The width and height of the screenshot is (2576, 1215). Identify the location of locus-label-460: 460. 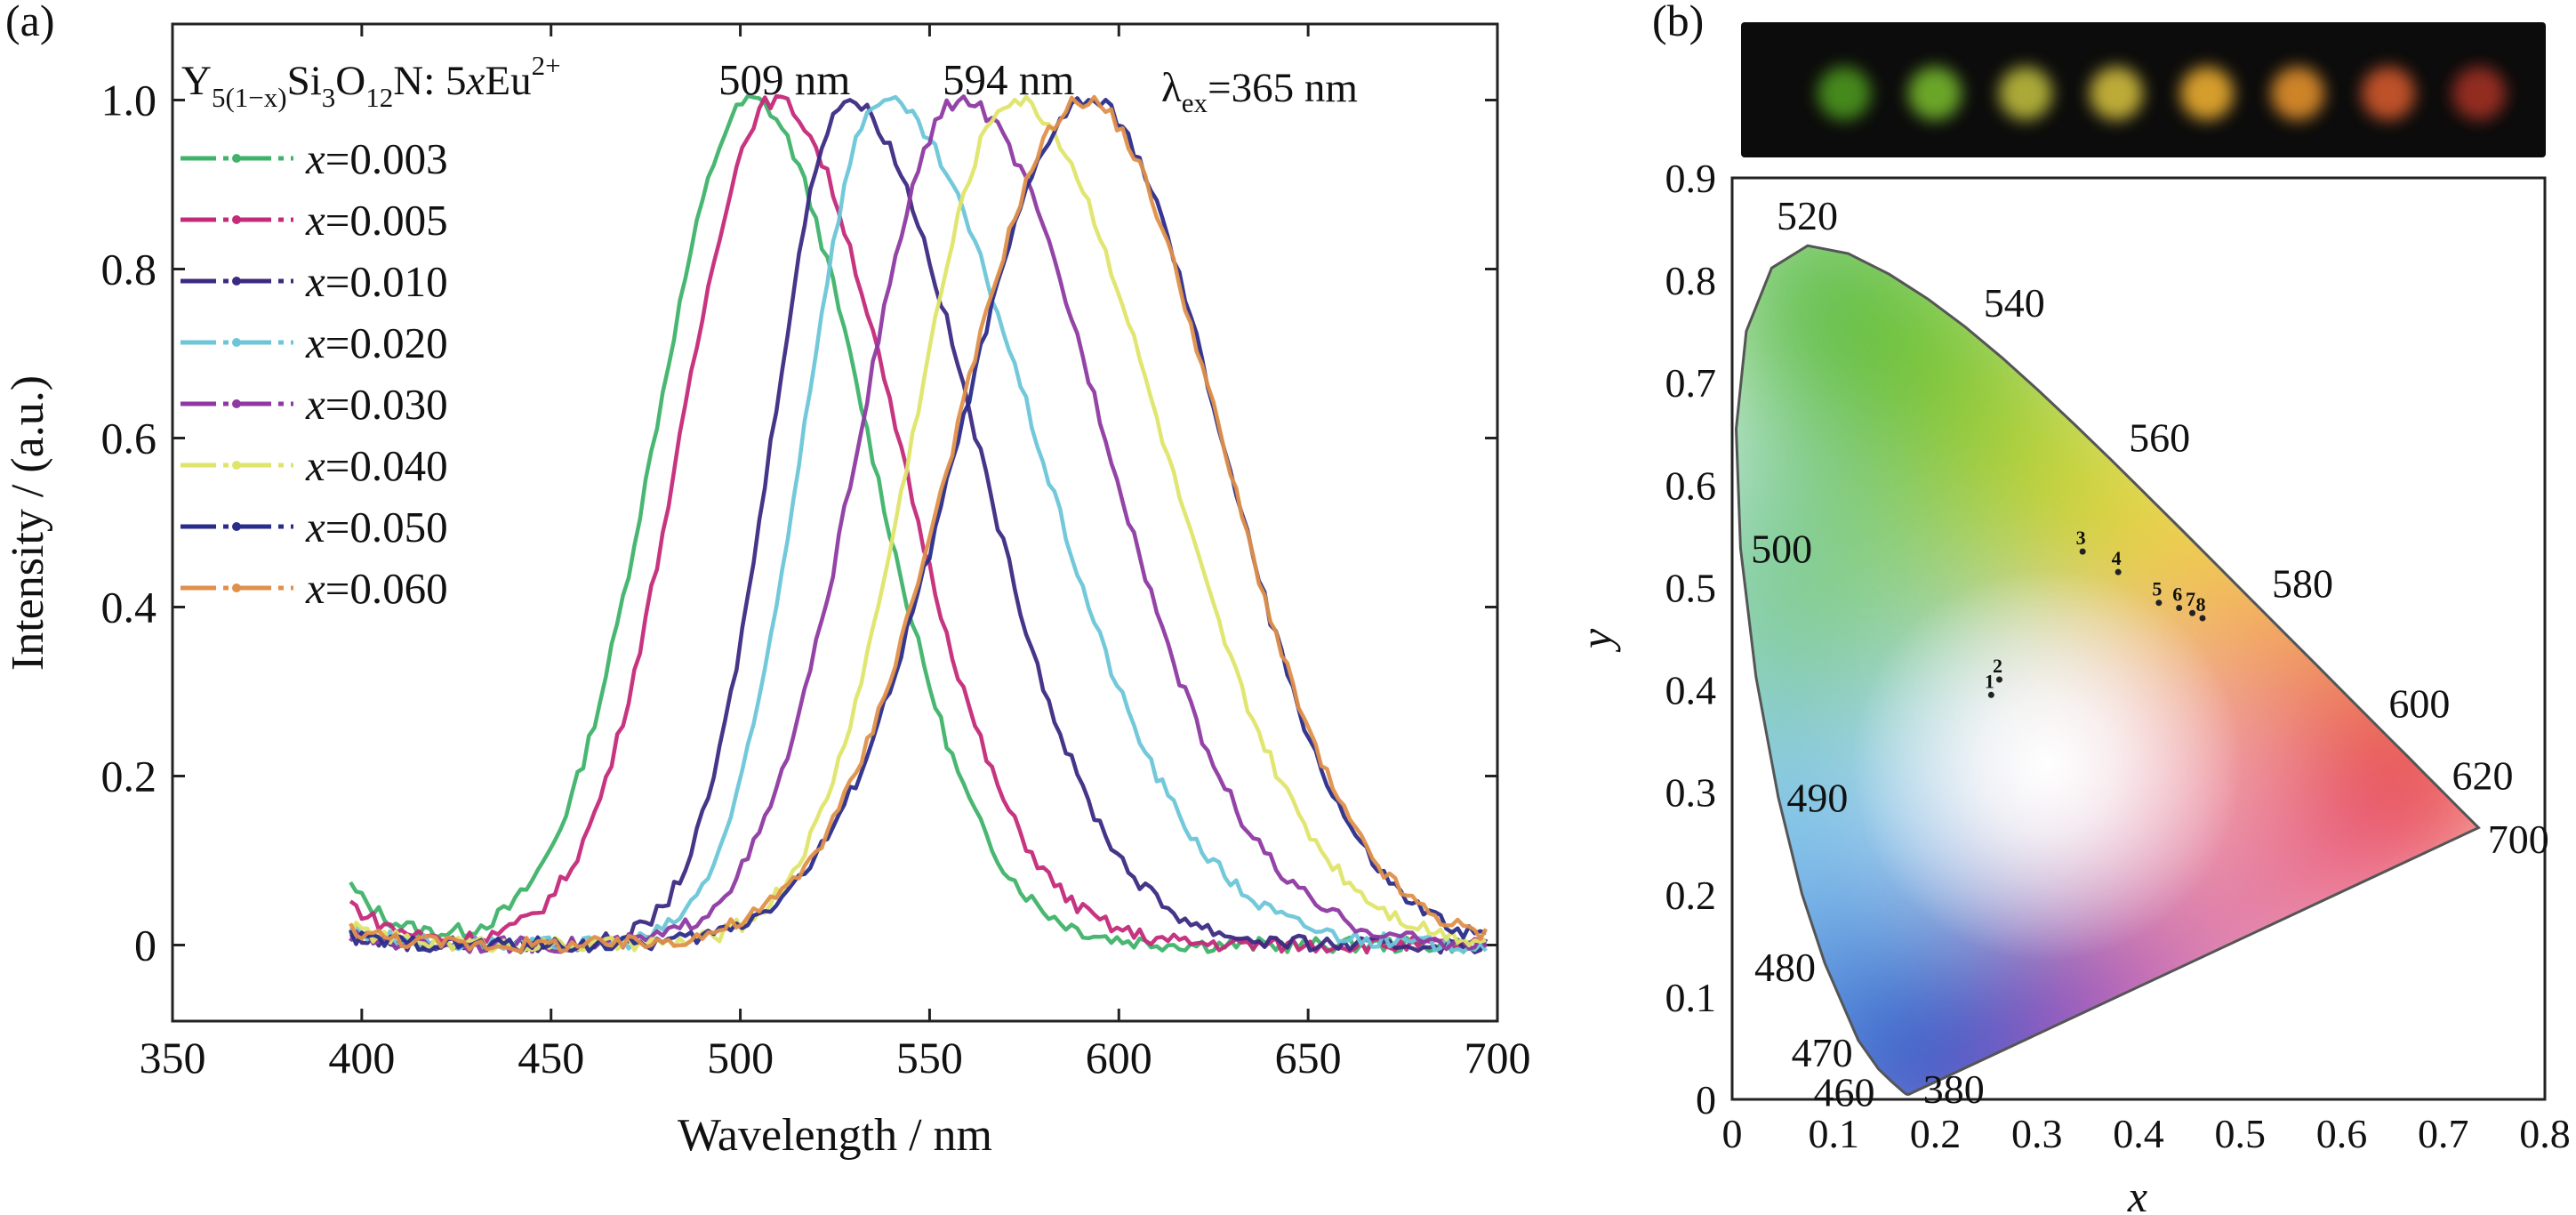
(1844, 1091).